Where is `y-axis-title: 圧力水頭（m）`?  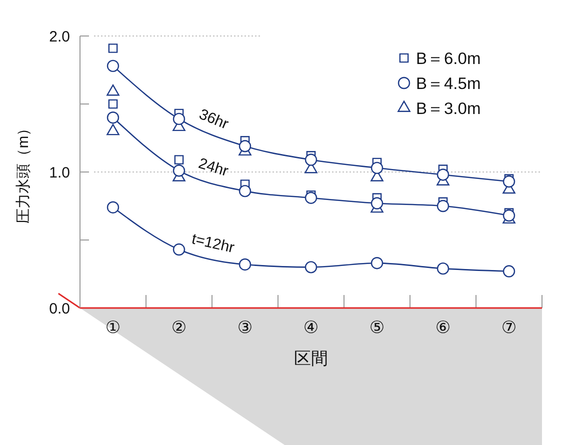
y-axis-title: 圧力水頭（m） is located at coordinates (23, 172).